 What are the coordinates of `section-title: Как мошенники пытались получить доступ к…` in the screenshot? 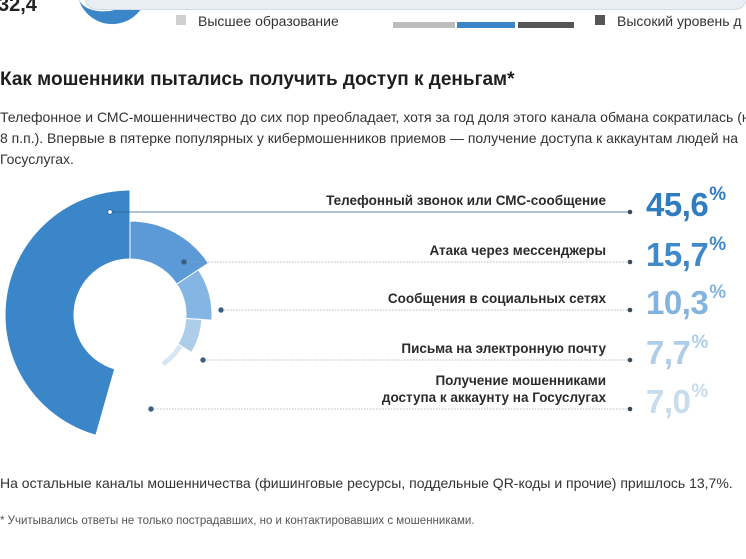 It's located at (257, 79).